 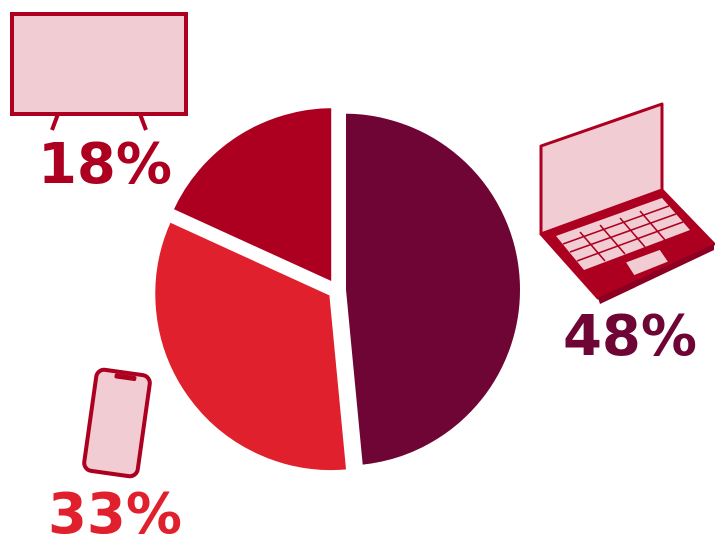 I want to click on value-label: 33%, so click(x=115, y=512).